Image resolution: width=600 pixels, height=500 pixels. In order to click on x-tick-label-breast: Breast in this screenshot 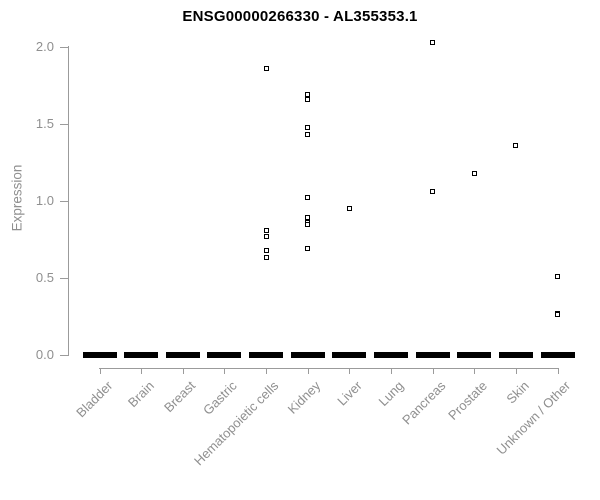, I will do `click(180, 397)`.